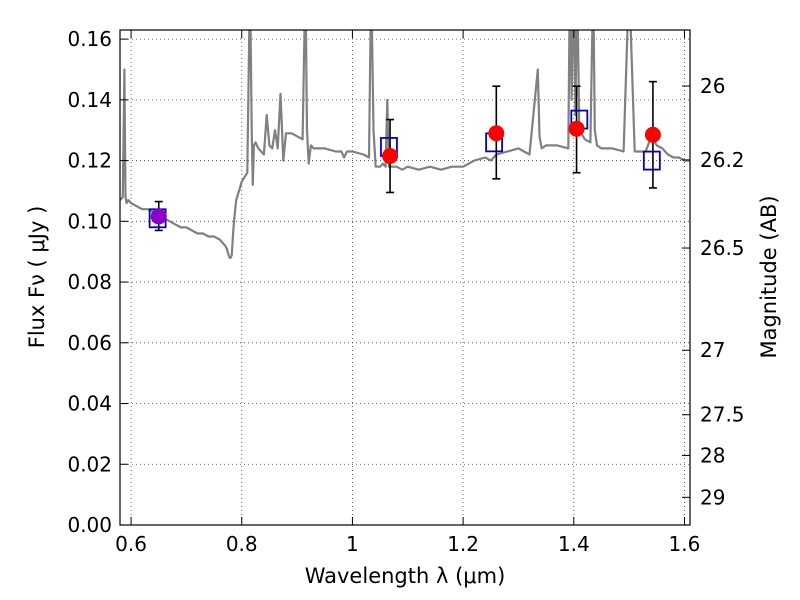  What do you see at coordinates (722, 160) in the screenshot?
I see `right-tick-label: 26.2` at bounding box center [722, 160].